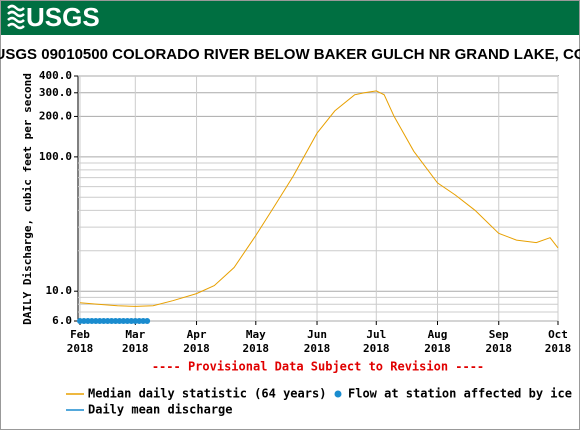 This screenshot has height=430, width=580. Describe the element at coordinates (55, 115) in the screenshot. I see `y-tick-label: 200.0` at that location.